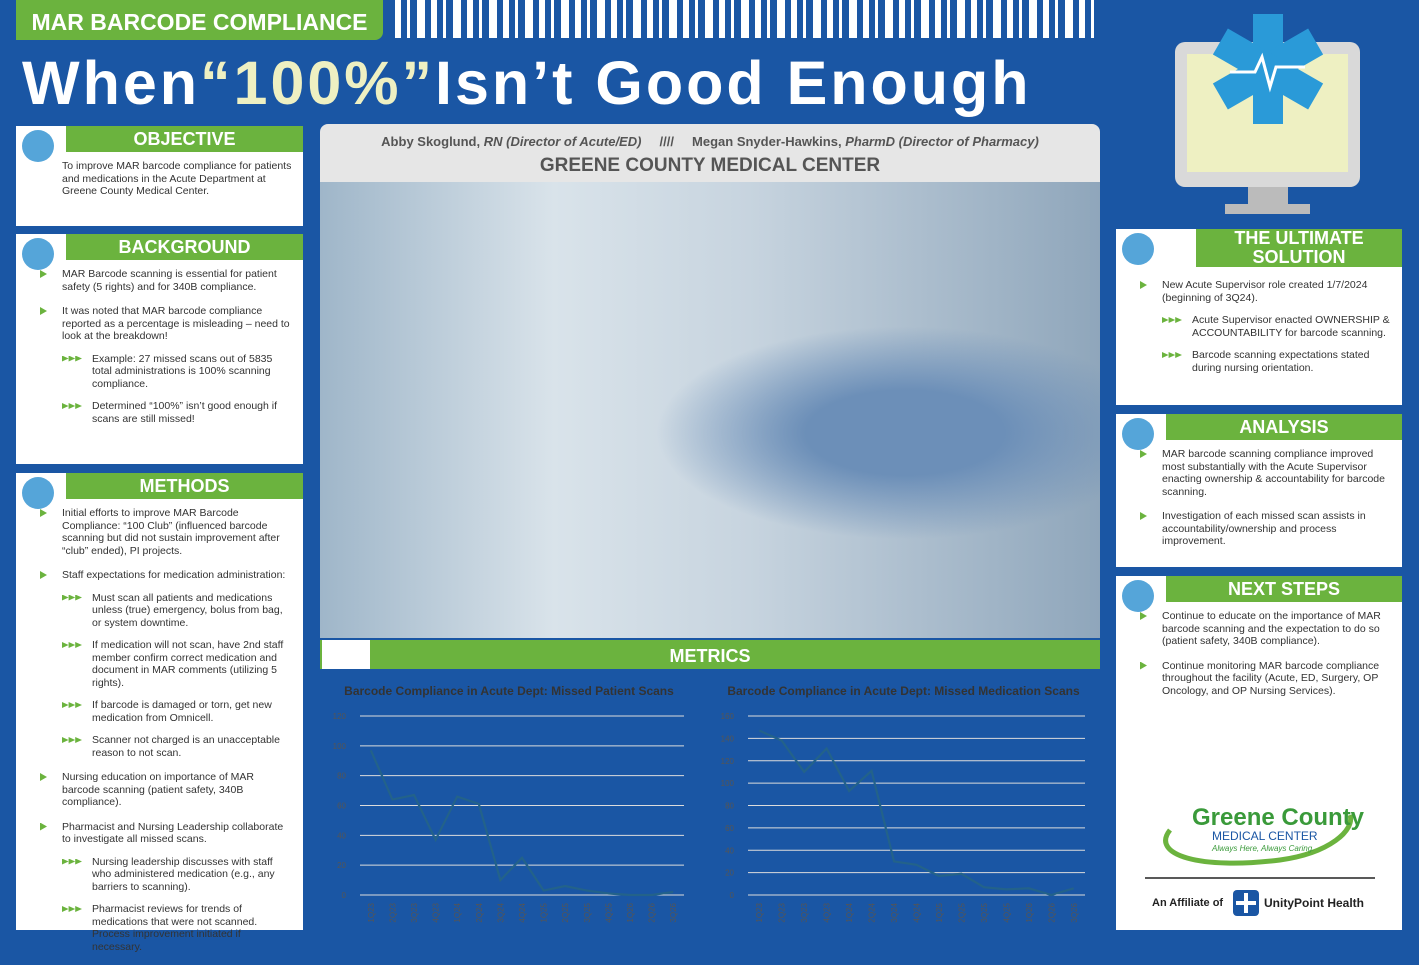  Describe the element at coordinates (728, 738) in the screenshot. I see `y-tick-label: 140` at that location.